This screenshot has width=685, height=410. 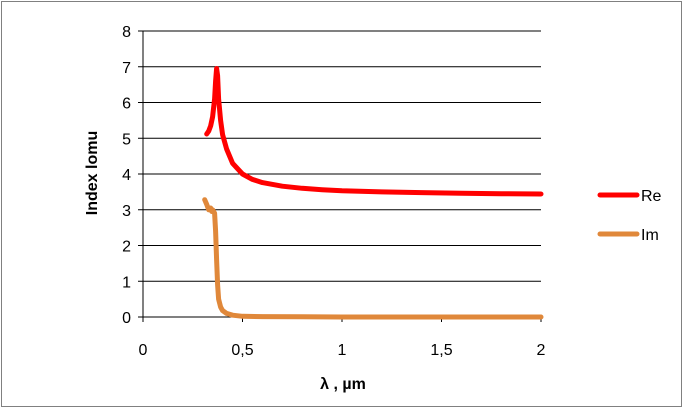 What do you see at coordinates (650, 235) in the screenshot?
I see `legend-label-im: Im` at bounding box center [650, 235].